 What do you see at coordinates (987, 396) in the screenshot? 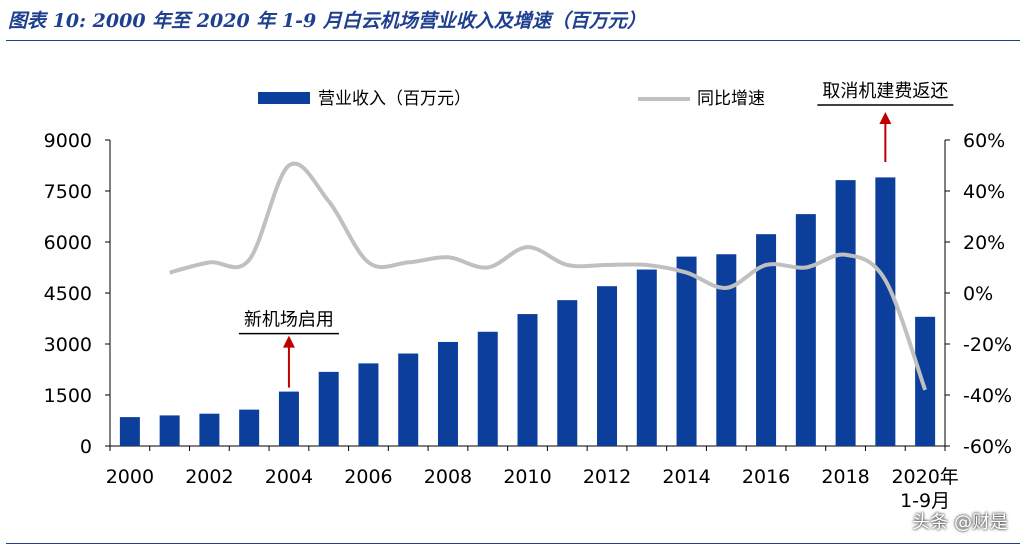
I see `right-tick-label: -40%` at bounding box center [987, 396].